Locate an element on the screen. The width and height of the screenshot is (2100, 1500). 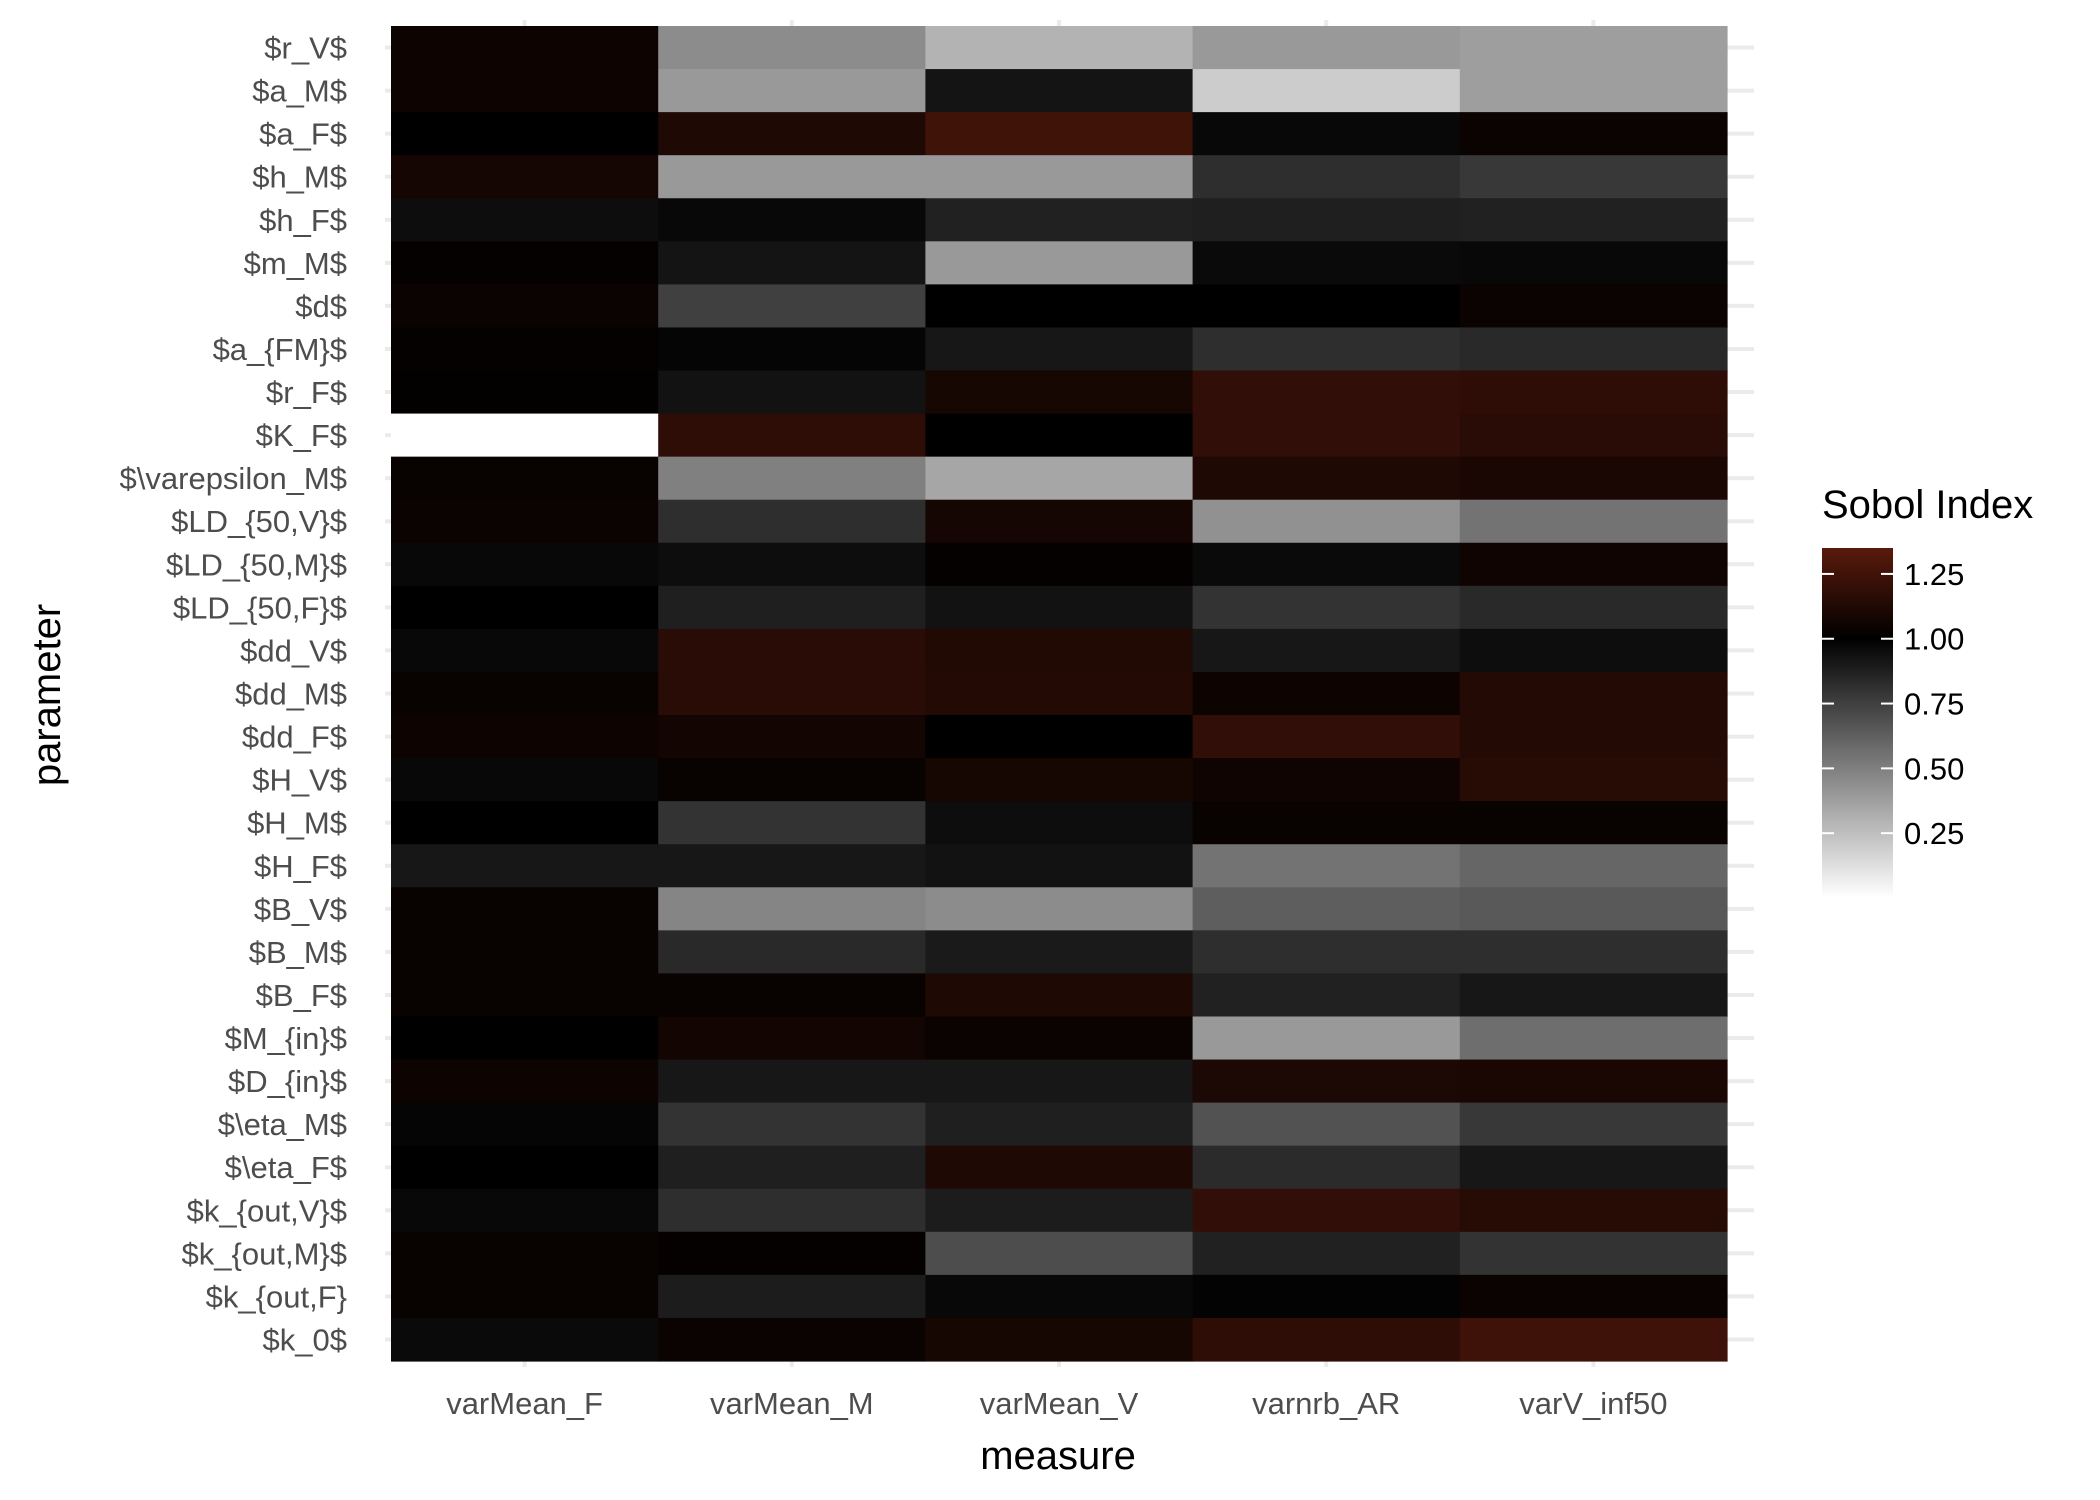
x-tick-label: varnrb_AR is located at coordinates (1326, 1403).